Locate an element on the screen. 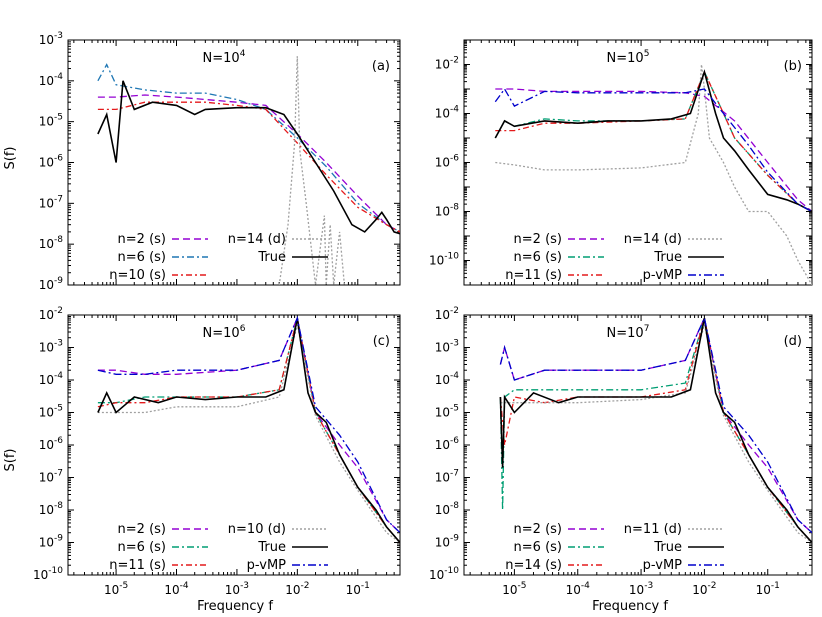 The image size is (822, 617). series-line-n-14-s- is located at coordinates (655, 430).